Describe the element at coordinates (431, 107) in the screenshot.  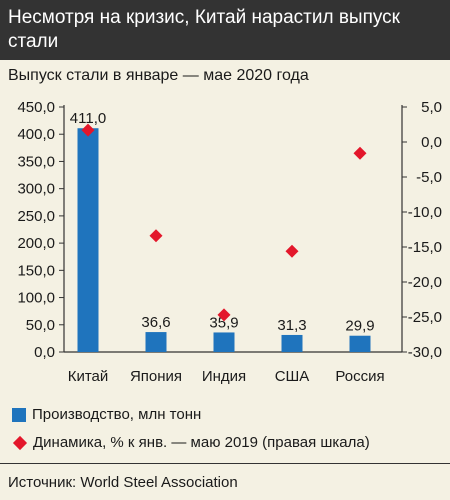
I see `right-tick-label: 5,0` at that location.